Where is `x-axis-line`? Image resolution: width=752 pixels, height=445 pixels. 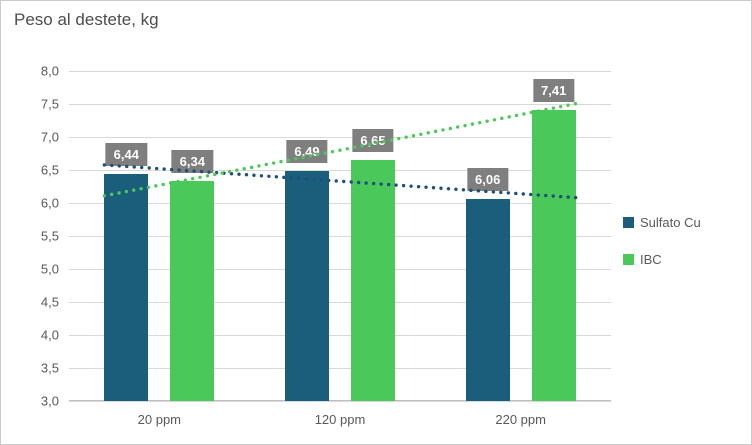
x-axis-line is located at coordinates (340, 400).